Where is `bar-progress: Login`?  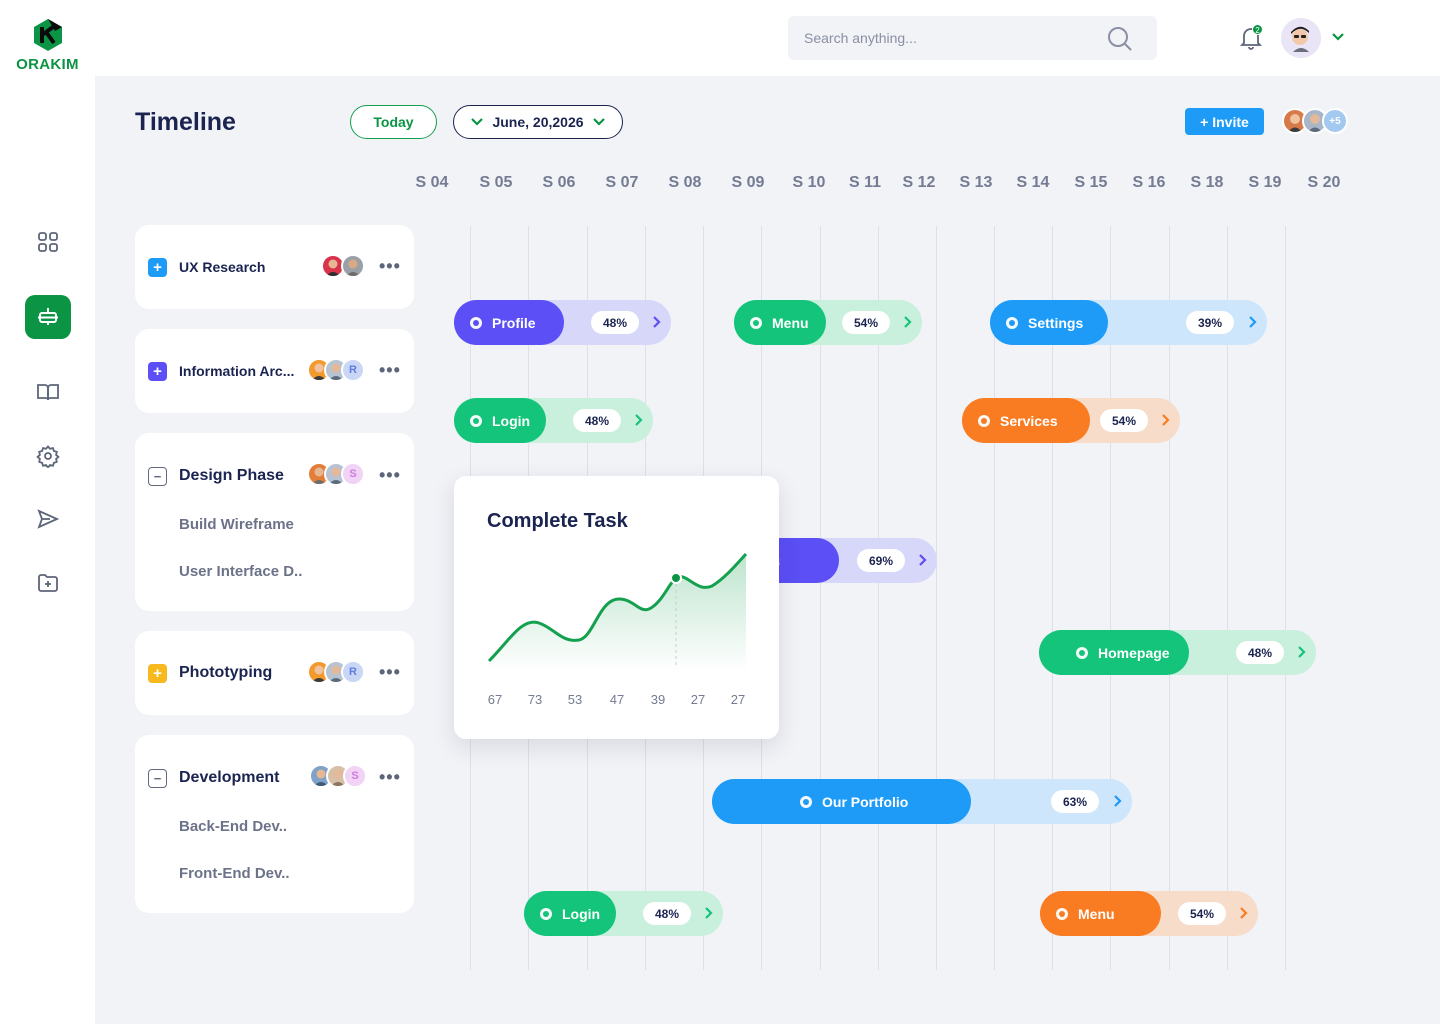 bar-progress: Login is located at coordinates (570, 913).